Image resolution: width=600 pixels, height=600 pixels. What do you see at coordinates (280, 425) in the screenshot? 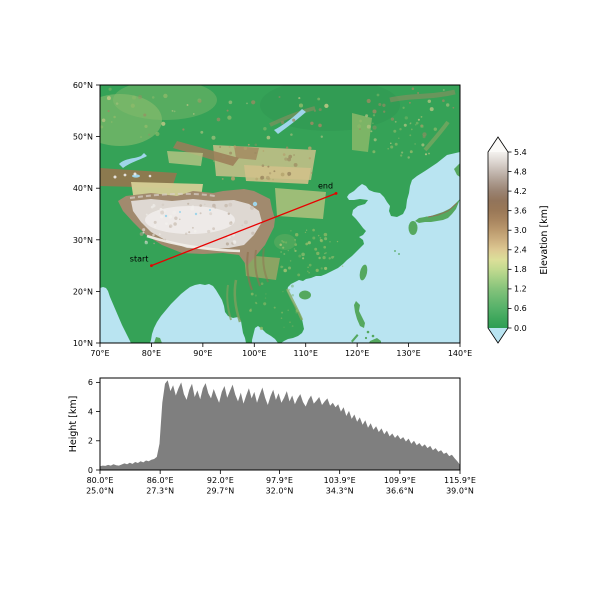
I see `height-profile-plot` at bounding box center [280, 425].